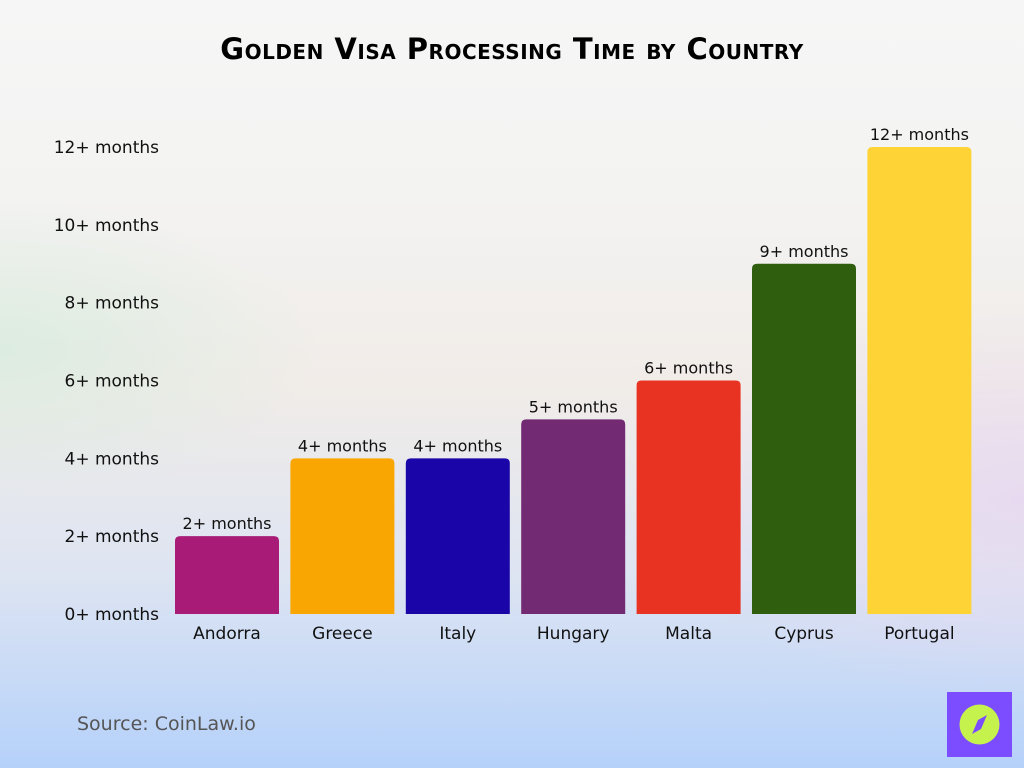  I want to click on y-tick-label: 12+ months, so click(106, 148).